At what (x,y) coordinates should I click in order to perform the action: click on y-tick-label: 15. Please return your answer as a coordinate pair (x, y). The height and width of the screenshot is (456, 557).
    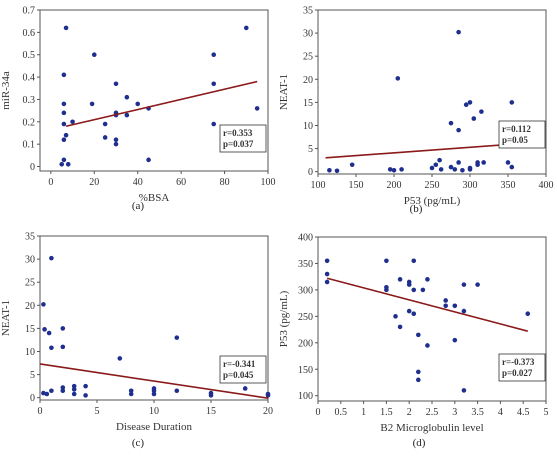
    Looking at the image, I should click on (308, 103).